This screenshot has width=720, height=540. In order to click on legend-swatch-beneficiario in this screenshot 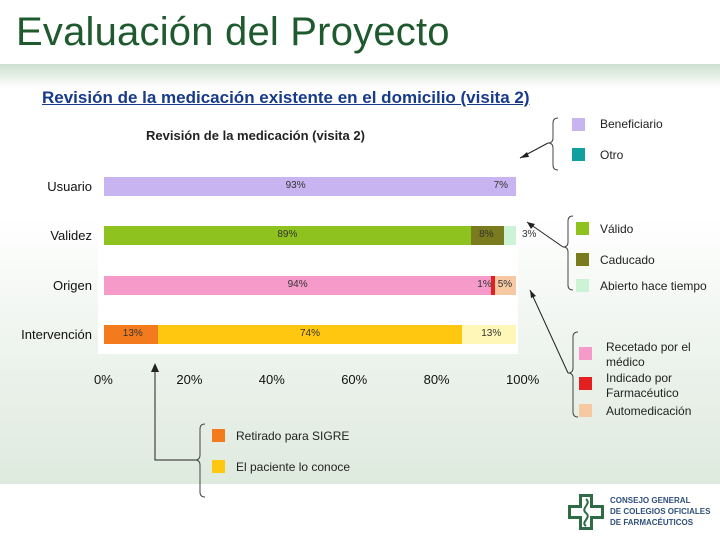, I will do `click(578, 124)`.